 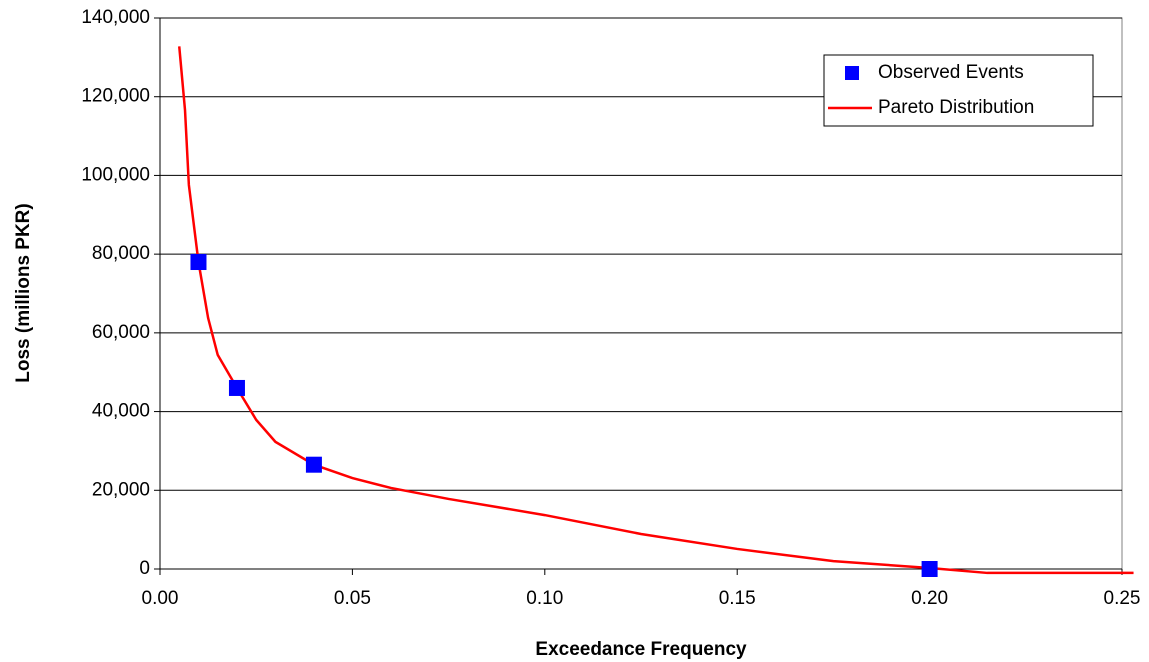 I want to click on x-tick-label: 0.10, so click(x=544, y=598).